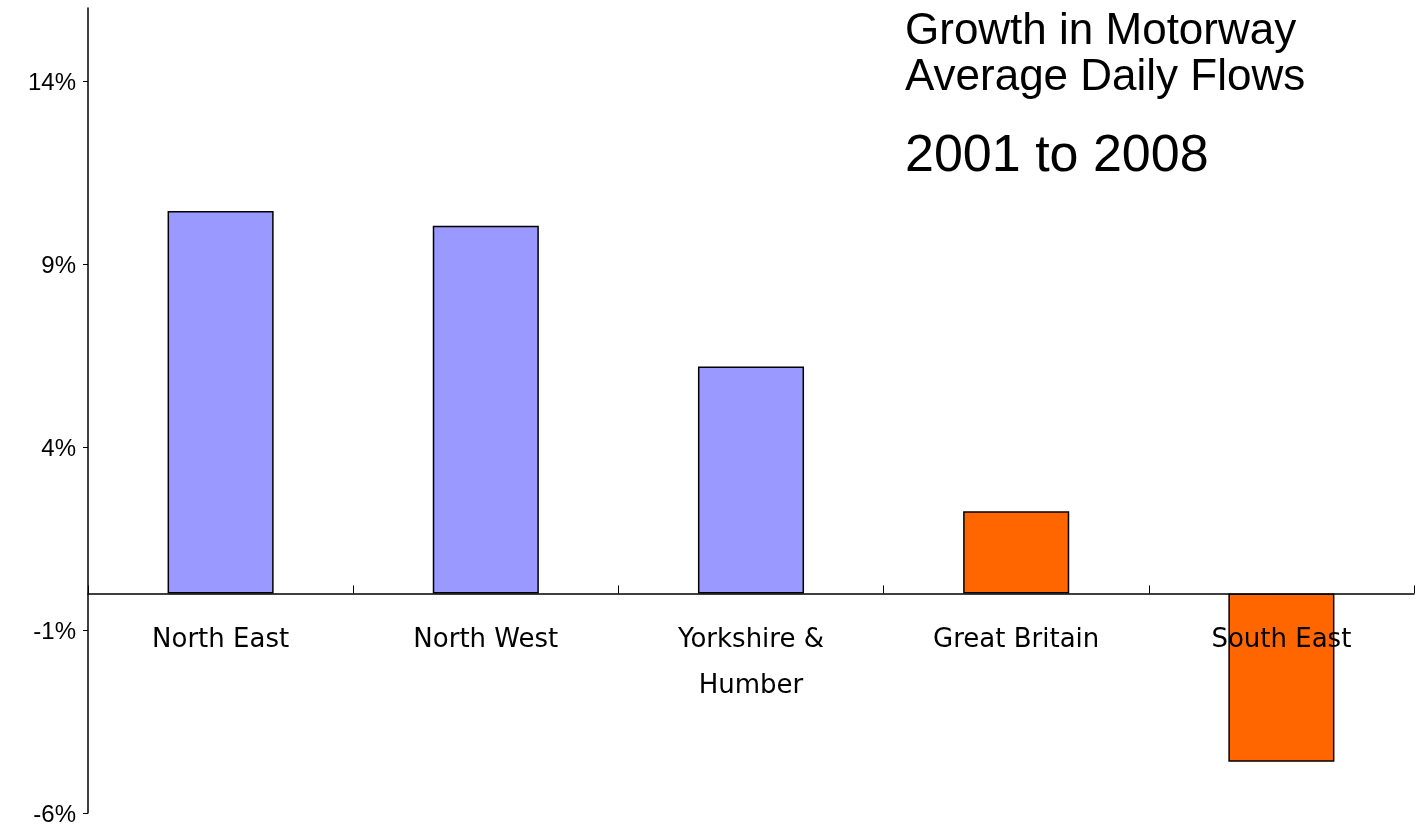  Describe the element at coordinates (221, 638) in the screenshot. I see `x-tick-label: North East` at that location.